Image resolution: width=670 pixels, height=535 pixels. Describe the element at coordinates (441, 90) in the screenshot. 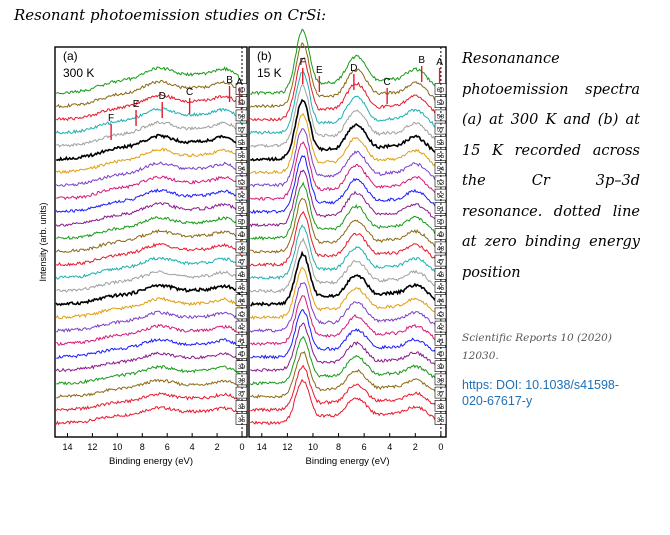

I see `photon-energy-label-b-60: 60` at that location.